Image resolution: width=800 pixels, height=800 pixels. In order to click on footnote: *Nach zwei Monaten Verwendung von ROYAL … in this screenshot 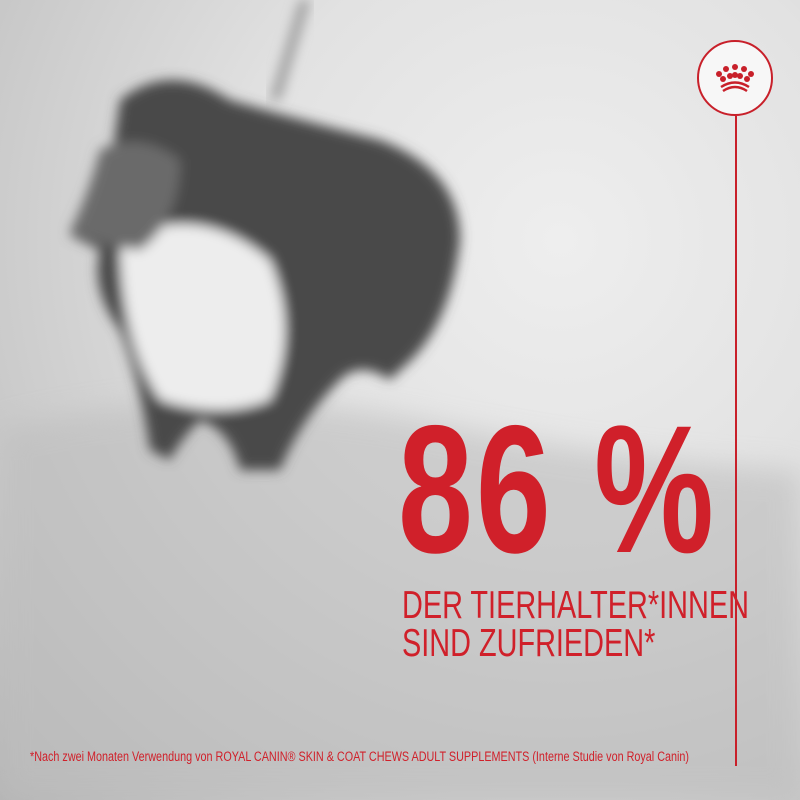, I will do `click(360, 756)`.